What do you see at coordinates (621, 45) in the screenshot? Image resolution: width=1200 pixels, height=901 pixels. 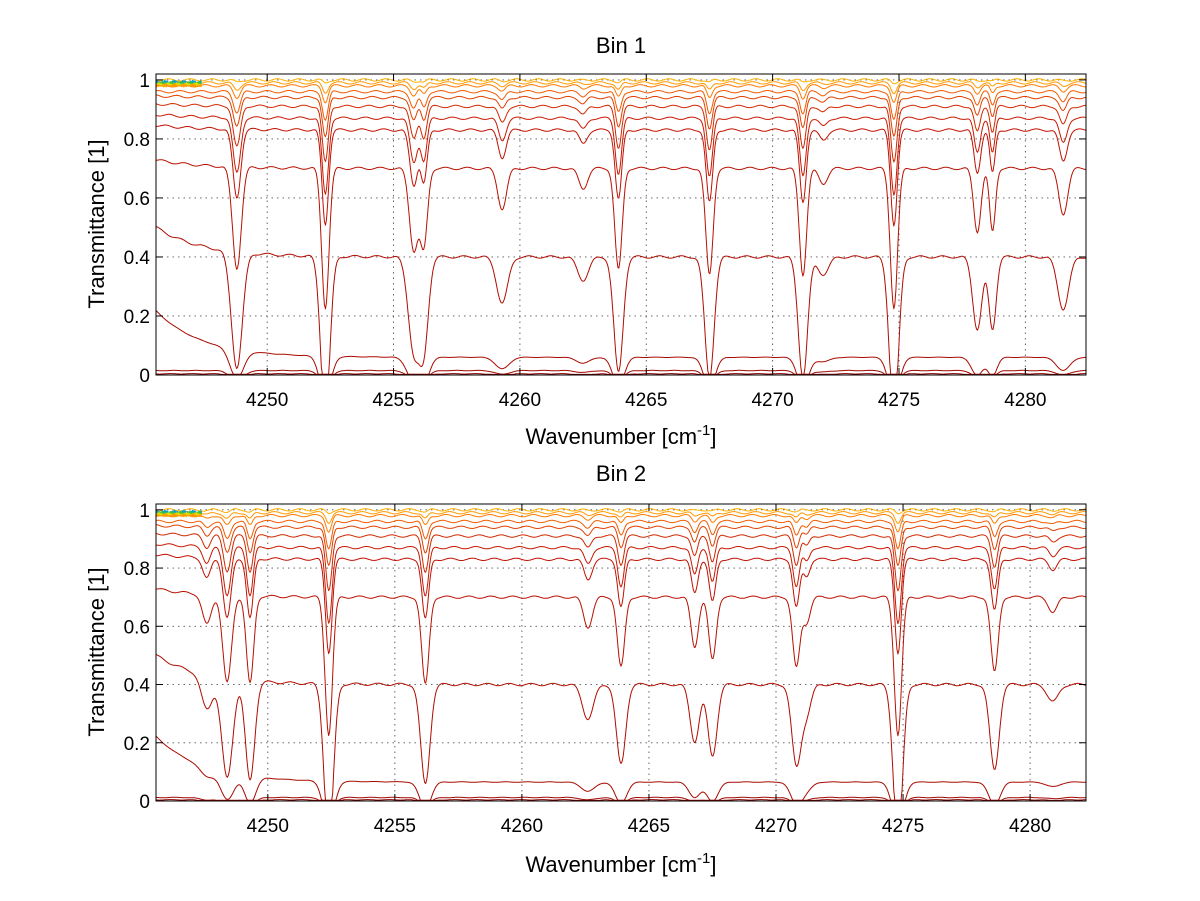 I see `chart-title: Bin 1` at bounding box center [621, 45].